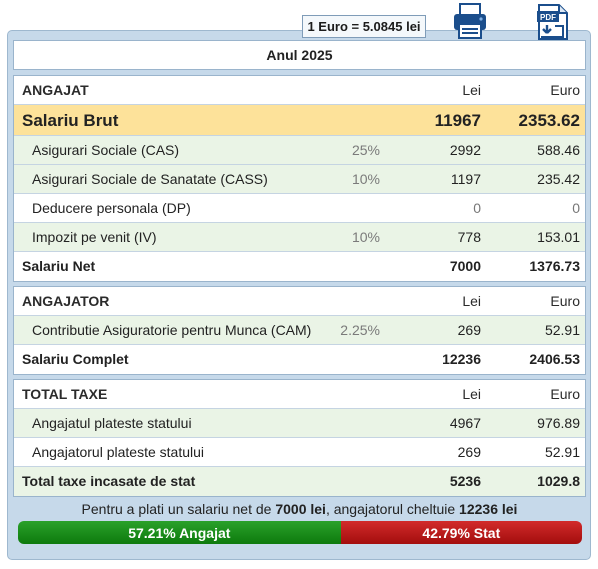 The image size is (598, 569). What do you see at coordinates (299, 423) in the screenshot?
I see `table-row: Angajatul plateste statului 4967 976.89` at bounding box center [299, 423].